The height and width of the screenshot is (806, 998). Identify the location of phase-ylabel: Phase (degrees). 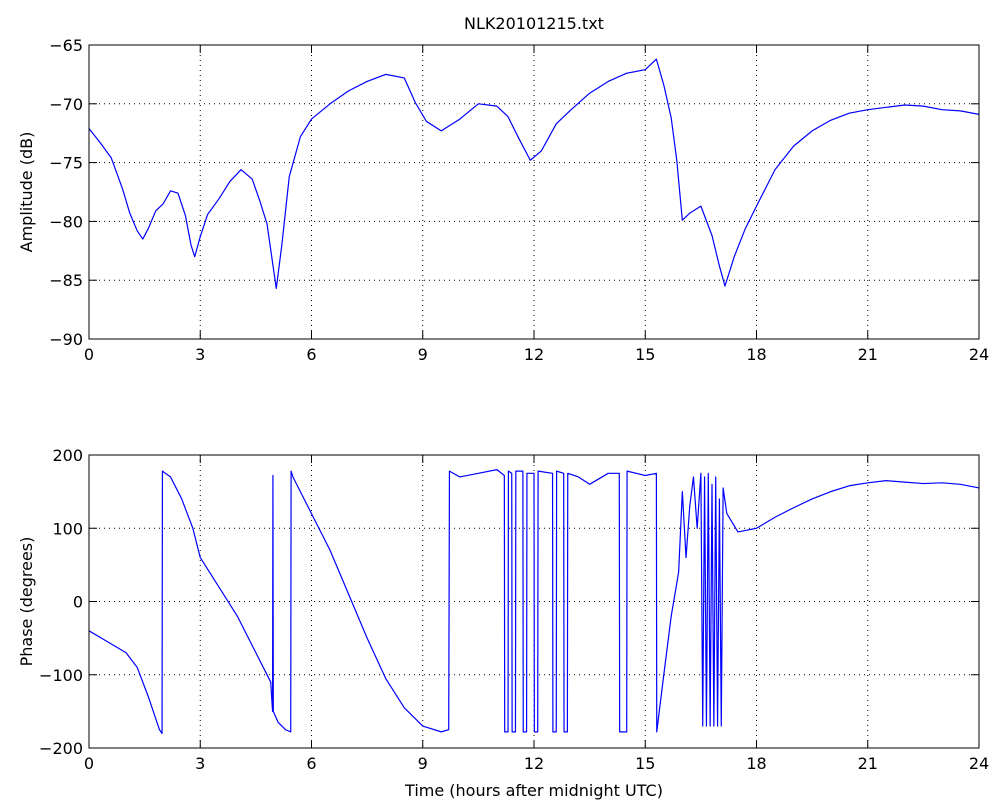
(26, 602).